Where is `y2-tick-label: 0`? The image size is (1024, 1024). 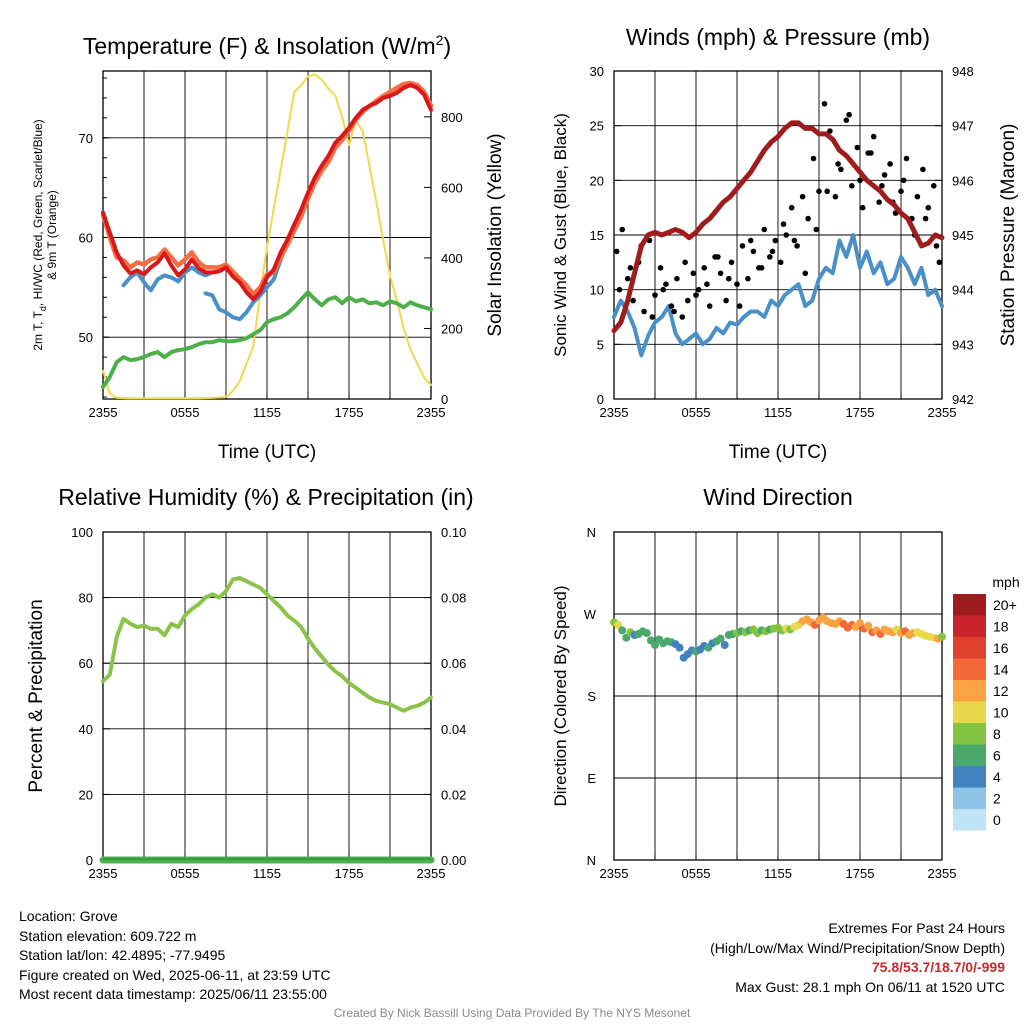
y2-tick-label: 0 is located at coordinates (444, 399).